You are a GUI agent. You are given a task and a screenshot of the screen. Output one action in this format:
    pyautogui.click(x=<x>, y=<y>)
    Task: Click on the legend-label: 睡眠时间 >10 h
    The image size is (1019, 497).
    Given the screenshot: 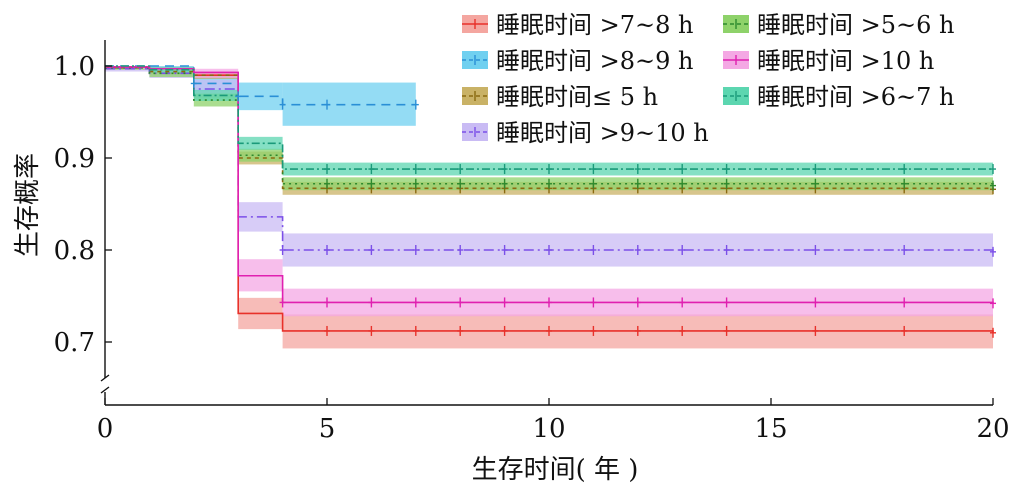 What is the action you would take?
    pyautogui.click(x=845, y=61)
    